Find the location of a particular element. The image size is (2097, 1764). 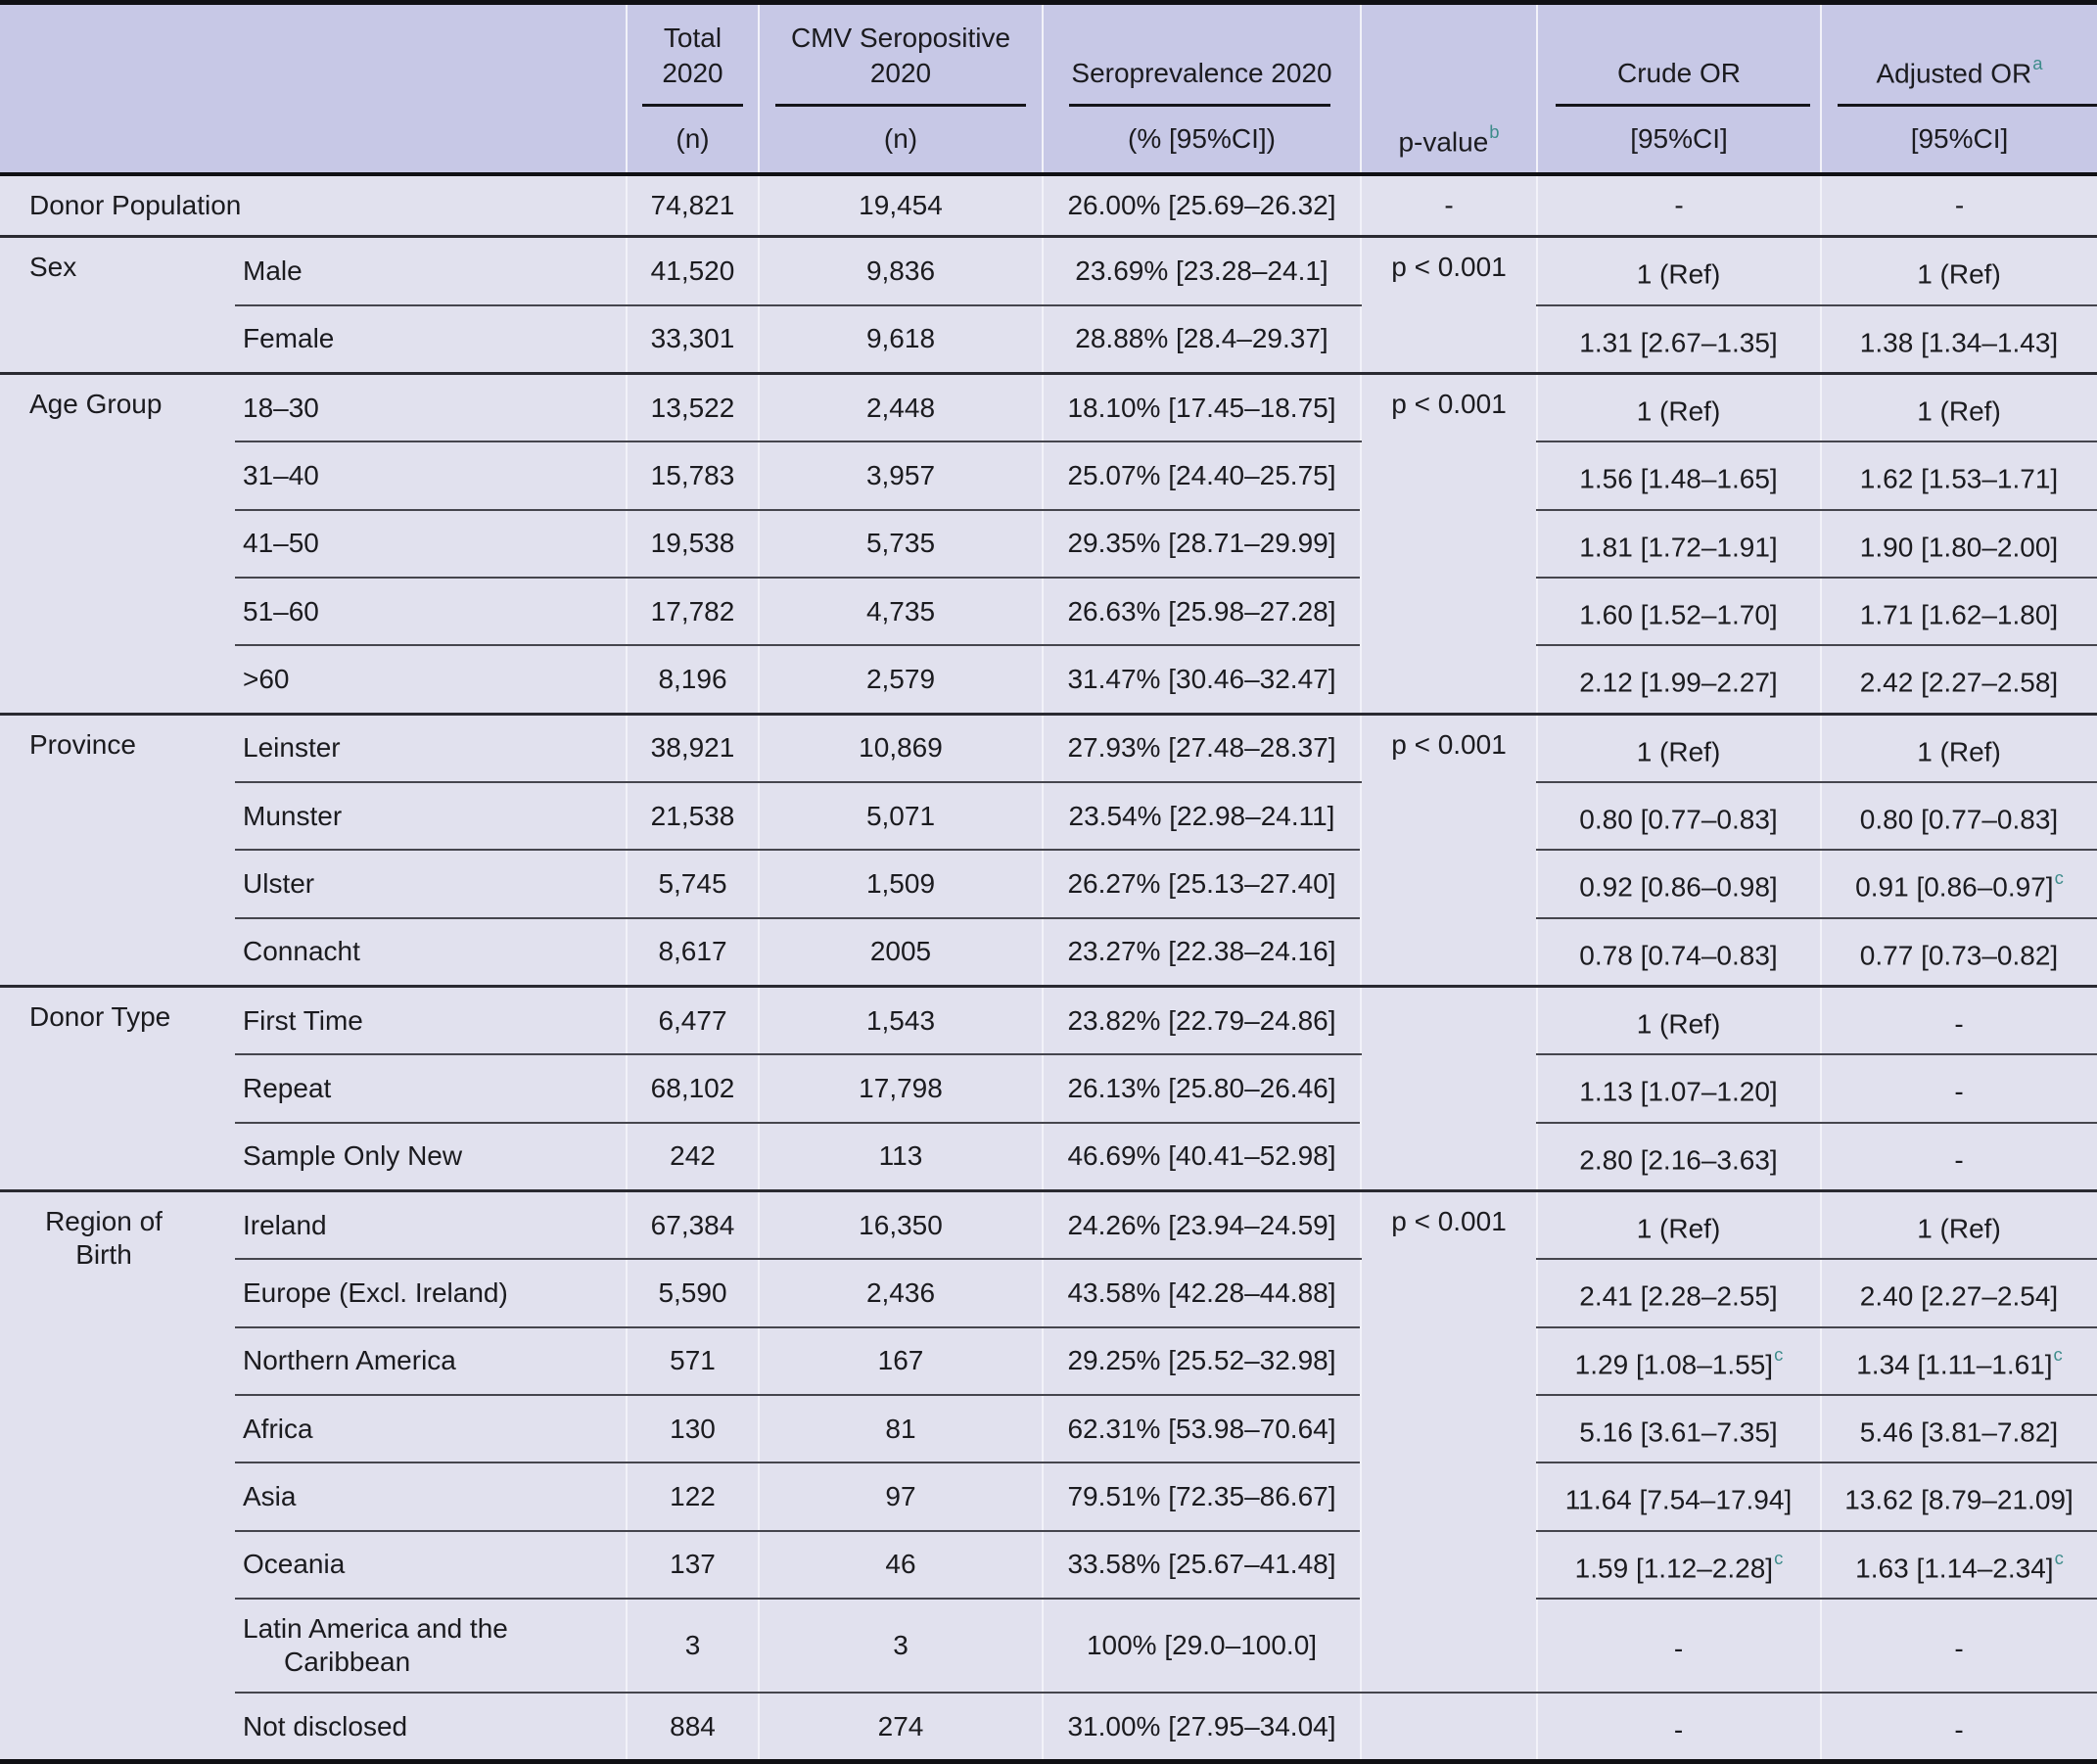

cell-cmv: 46 is located at coordinates (900, 1565).